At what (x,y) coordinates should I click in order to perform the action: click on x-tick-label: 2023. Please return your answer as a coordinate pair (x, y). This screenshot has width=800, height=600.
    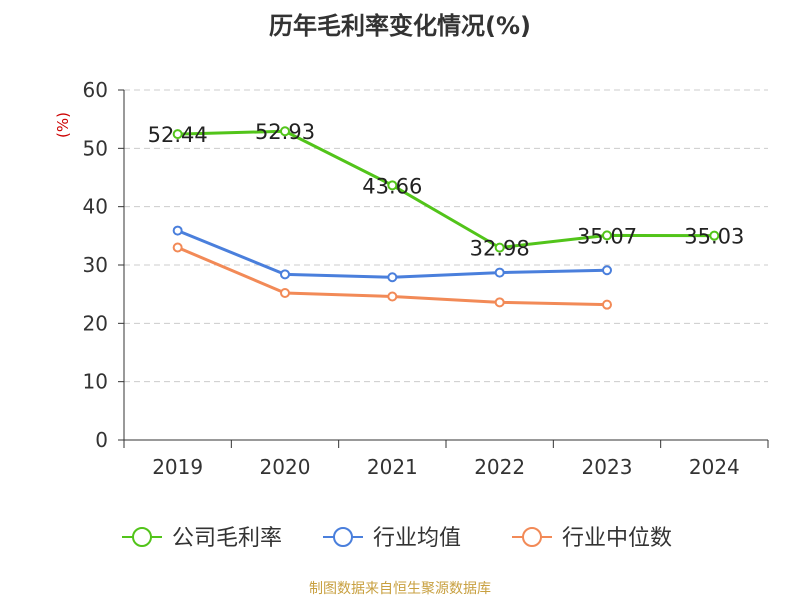
    Looking at the image, I should click on (607, 467).